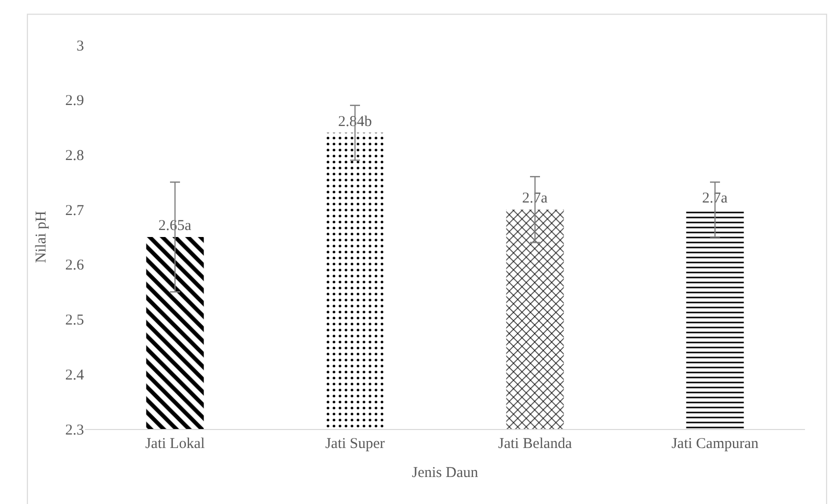 The height and width of the screenshot is (504, 835). Describe the element at coordinates (715, 444) in the screenshot. I see `x-tick-label: Jati Campuran` at that location.